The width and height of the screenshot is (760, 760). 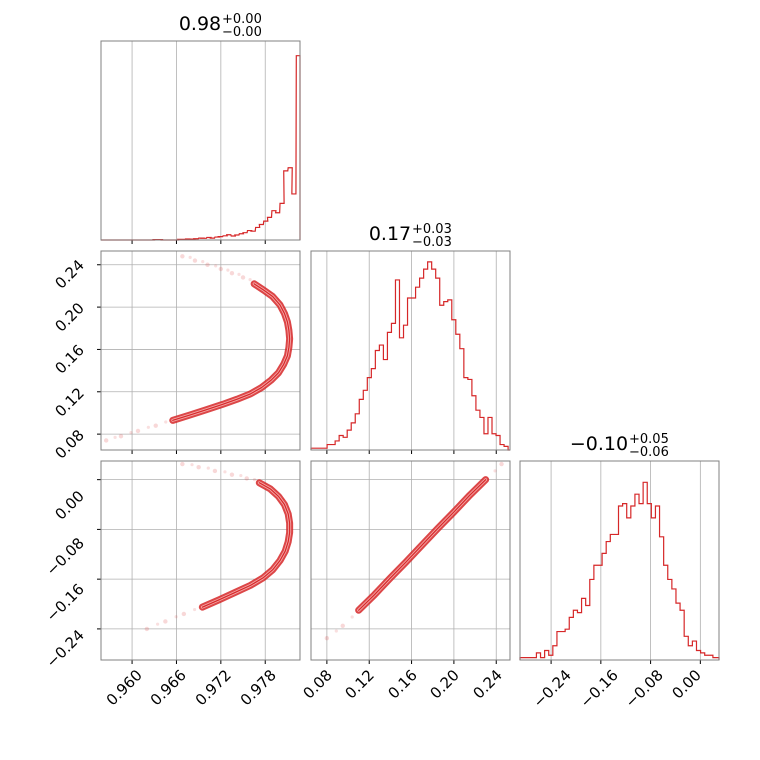 I want to click on title-param-1: 0.17, so click(x=390, y=234).